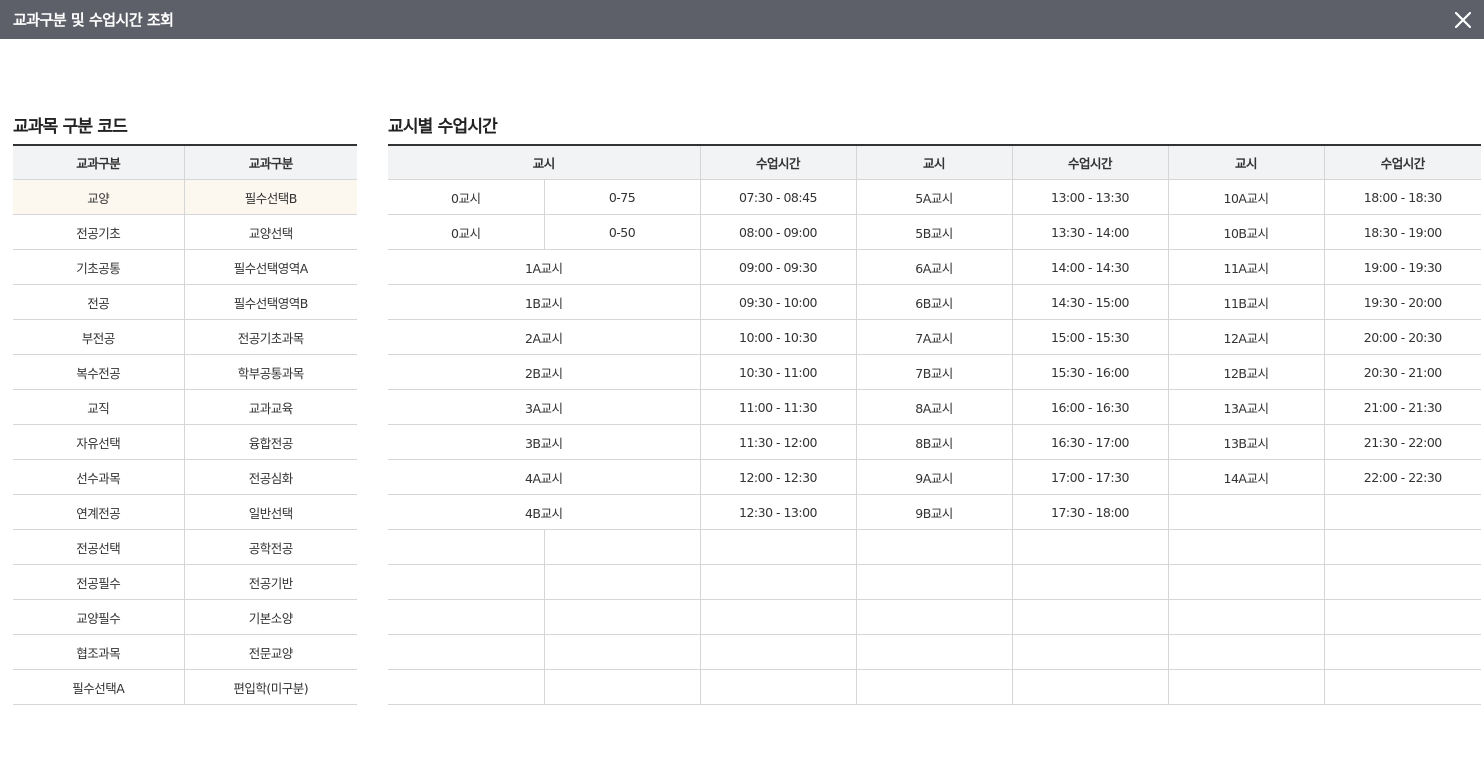 This screenshot has height=767, width=1484. What do you see at coordinates (185, 582) in the screenshot?
I see `table-row: 전공필수 전공기반` at bounding box center [185, 582].